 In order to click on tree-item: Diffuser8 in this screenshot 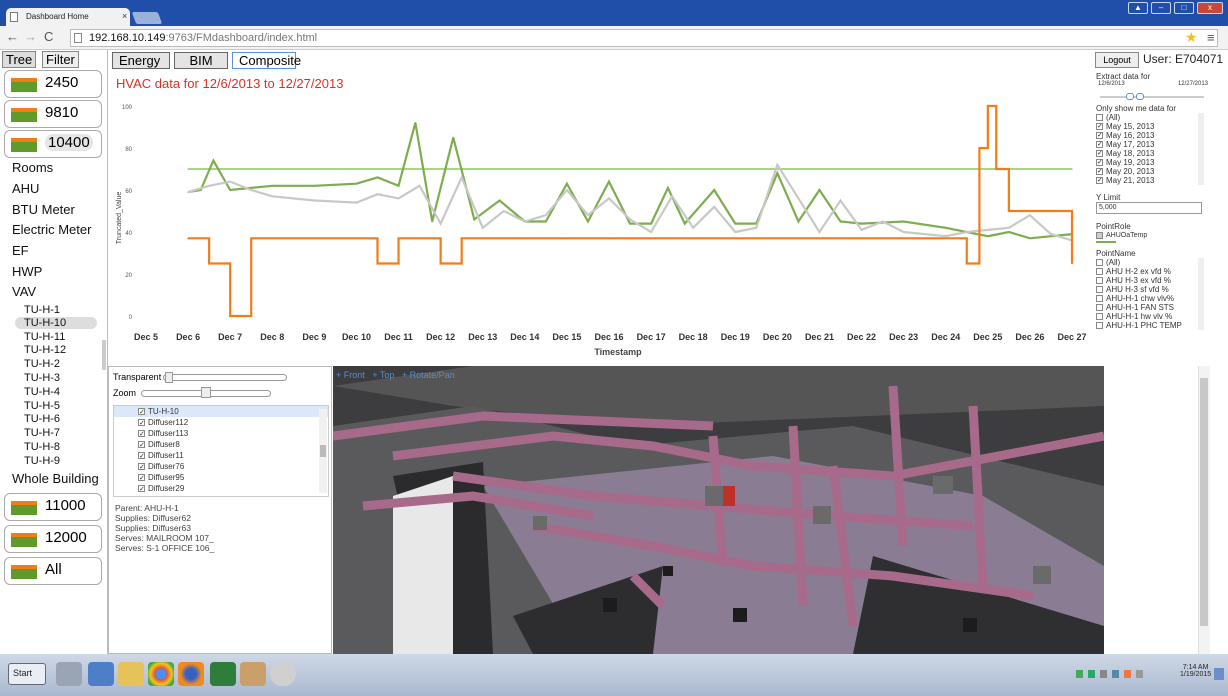, I will do `click(221, 444)`.